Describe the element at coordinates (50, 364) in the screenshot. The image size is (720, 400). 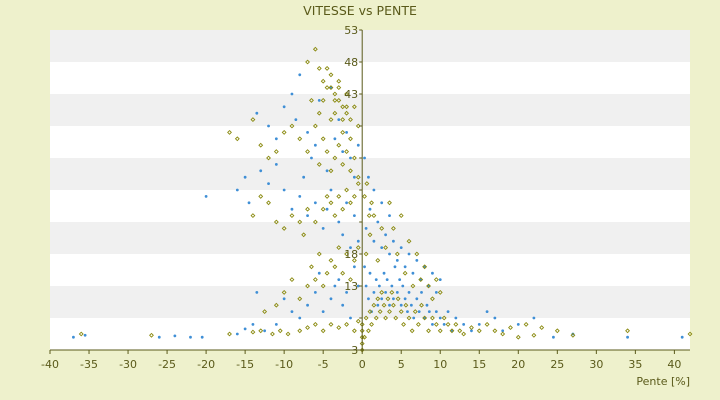
I see `x-tick-label: -40` at that location.